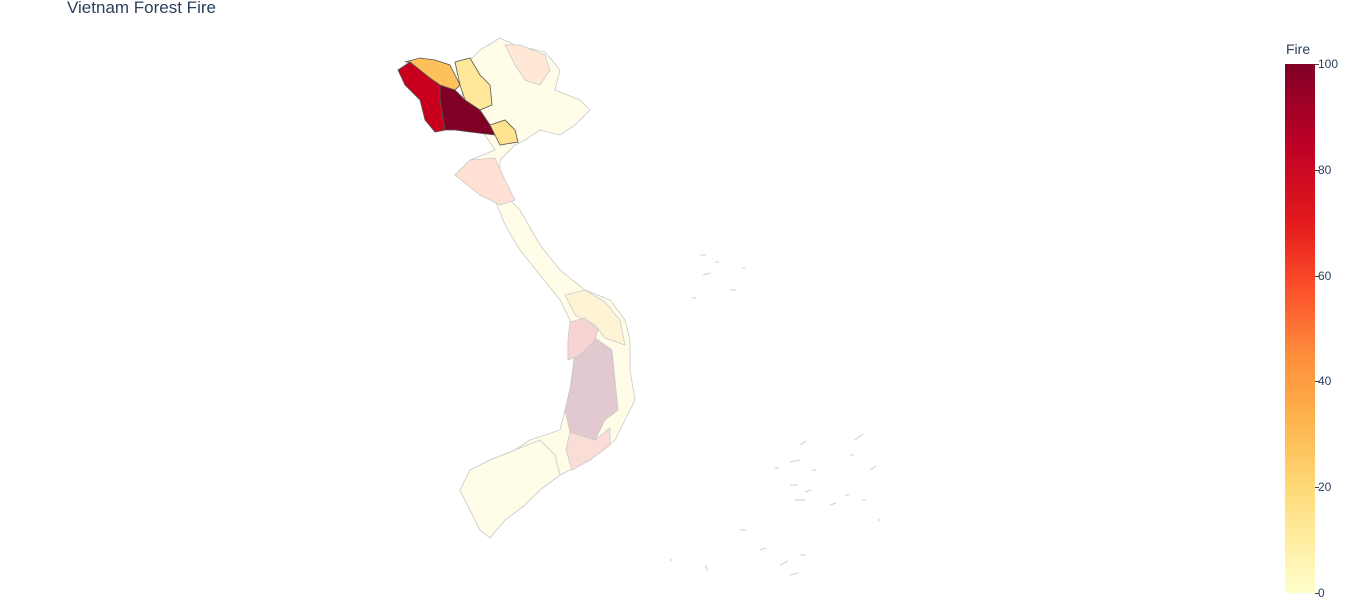  I want to click on tick-label: 40, so click(1325, 381).